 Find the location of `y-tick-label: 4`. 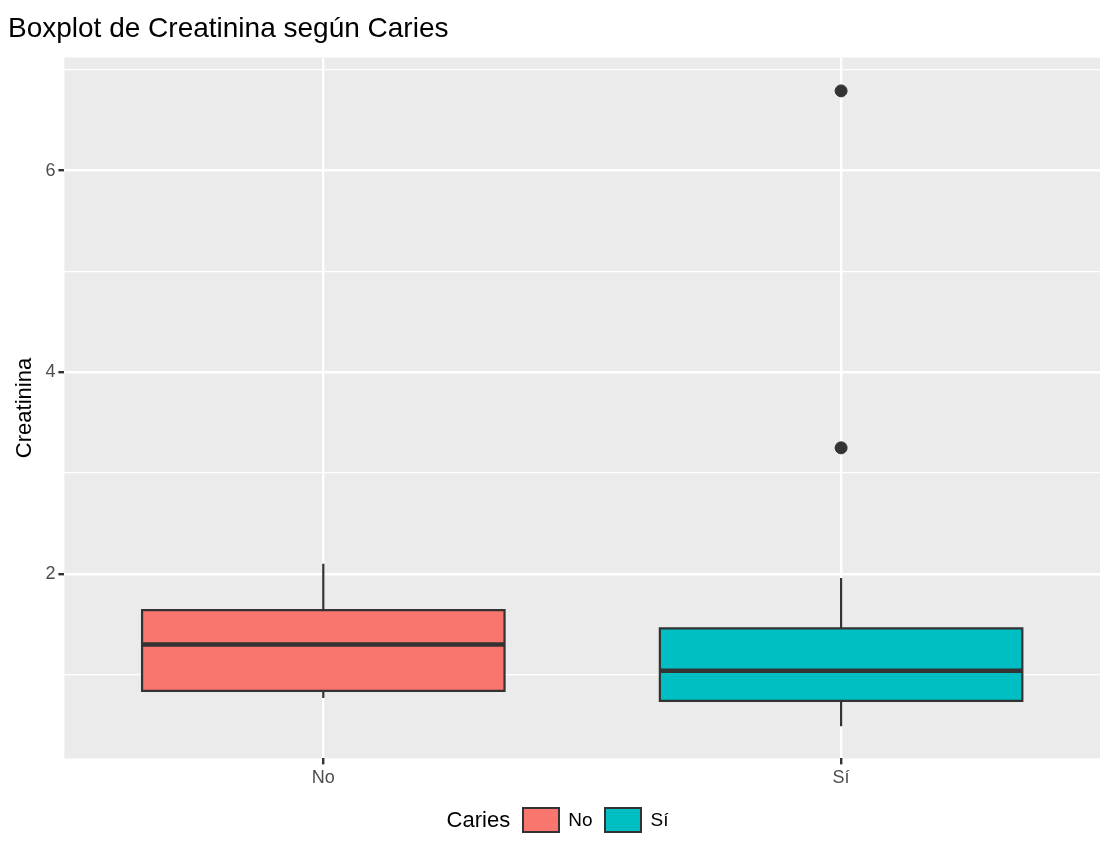

y-tick-label: 4 is located at coordinates (50, 371).